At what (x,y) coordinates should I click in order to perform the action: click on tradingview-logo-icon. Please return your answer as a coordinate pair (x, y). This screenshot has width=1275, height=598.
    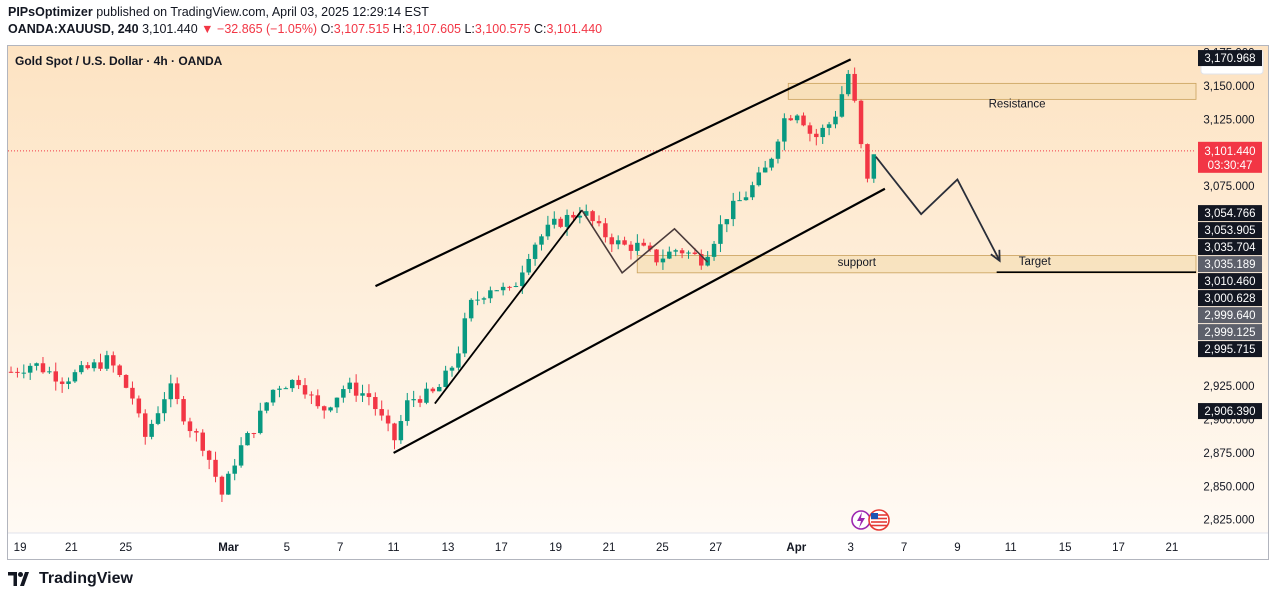
    Looking at the image, I should click on (18, 579).